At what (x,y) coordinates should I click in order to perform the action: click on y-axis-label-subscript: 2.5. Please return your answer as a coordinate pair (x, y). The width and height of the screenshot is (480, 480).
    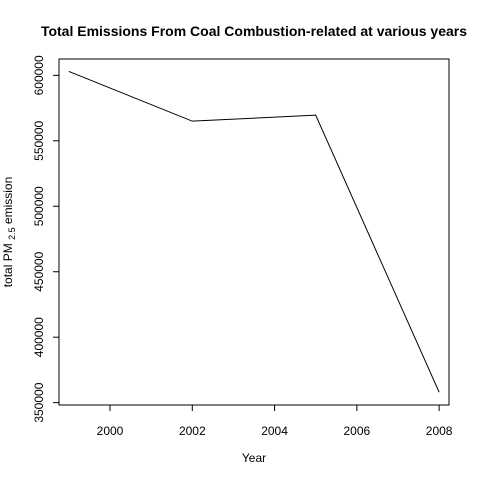
    Looking at the image, I should click on (12, 233).